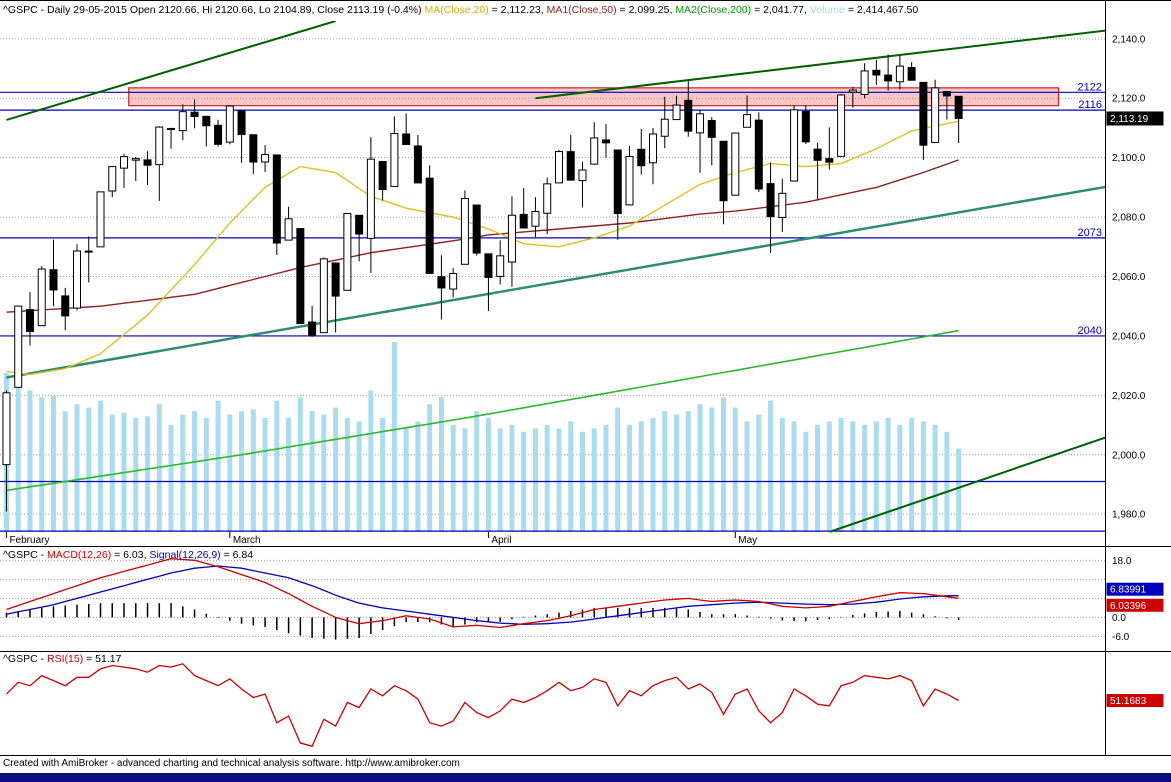 This screenshot has height=782, width=1171. What do you see at coordinates (517, 10) in the screenshot?
I see `title-segment: = 2,112.23,` at bounding box center [517, 10].